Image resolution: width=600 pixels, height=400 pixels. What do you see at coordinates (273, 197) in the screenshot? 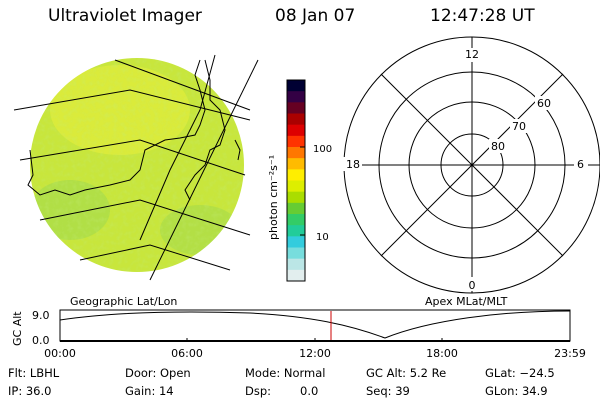
I see `colorbar-label: photon cm⁻²s⁻¹` at bounding box center [273, 197].